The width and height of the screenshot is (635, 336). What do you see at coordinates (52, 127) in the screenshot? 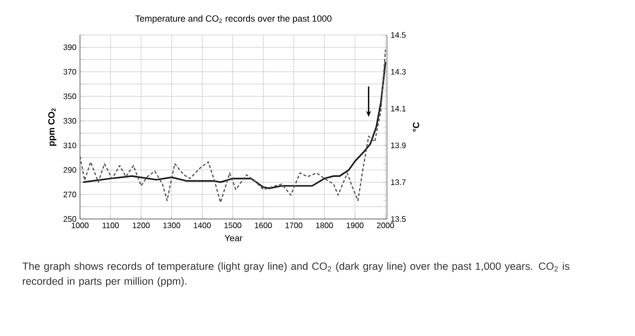
I see `y-axis-title: ppm CO$_{2}$` at bounding box center [52, 127].